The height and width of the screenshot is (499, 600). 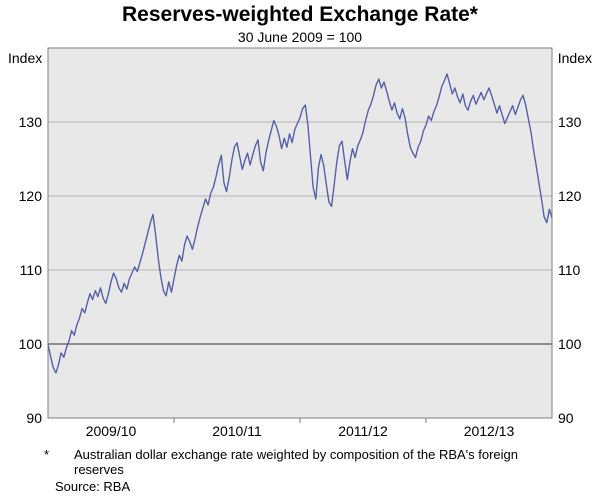 What do you see at coordinates (25, 58) in the screenshot?
I see `y-axis-unit-left: Index` at bounding box center [25, 58].